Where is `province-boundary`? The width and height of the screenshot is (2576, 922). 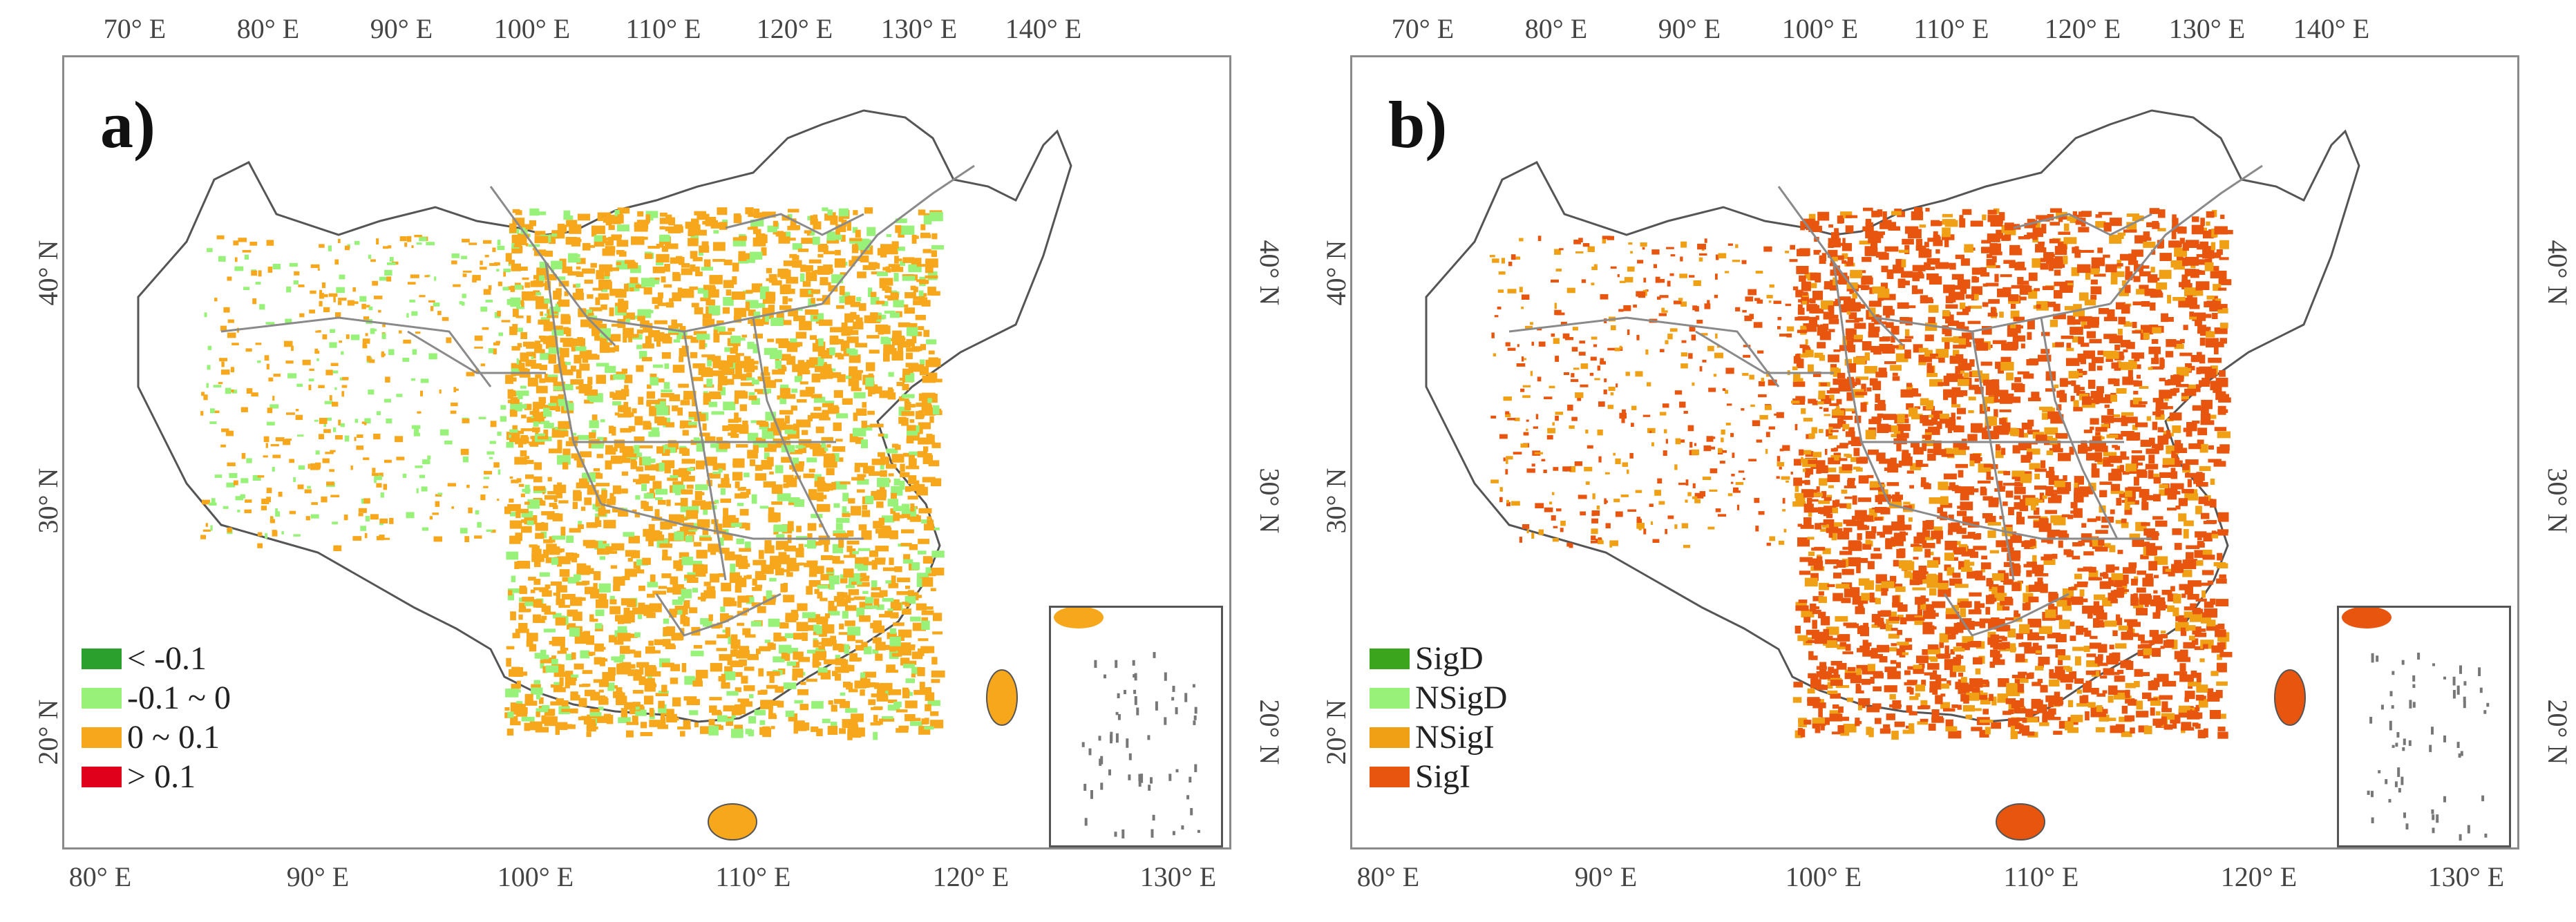 province-boundary is located at coordinates (552, 267).